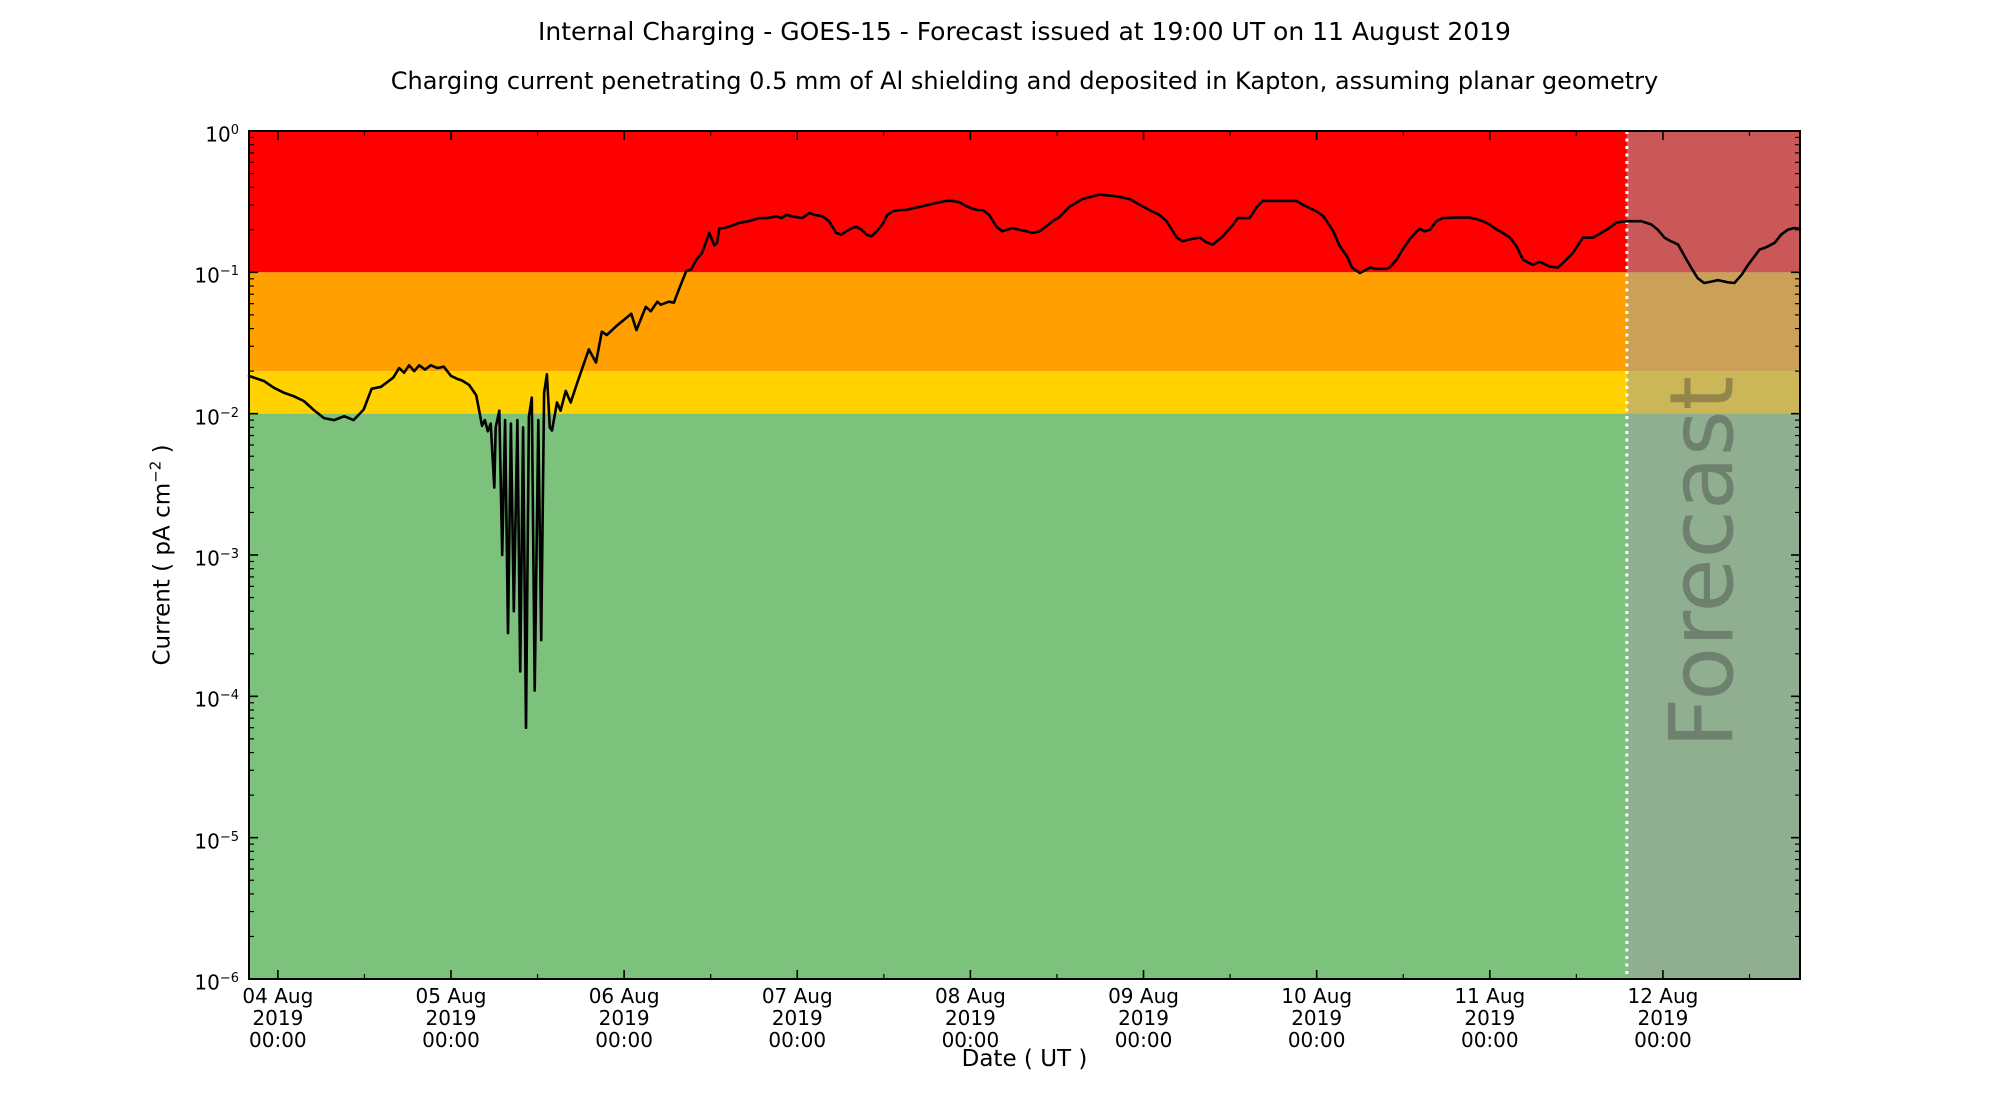 Image resolution: width=2000 pixels, height=1100 pixels. I want to click on y-tick-exponent: −4, so click(229, 696).